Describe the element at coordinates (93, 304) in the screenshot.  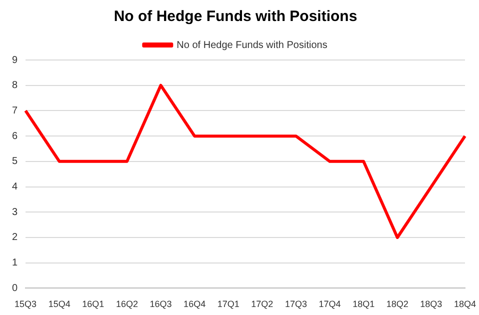
I see `x-tick-label: 16Q1` at that location.